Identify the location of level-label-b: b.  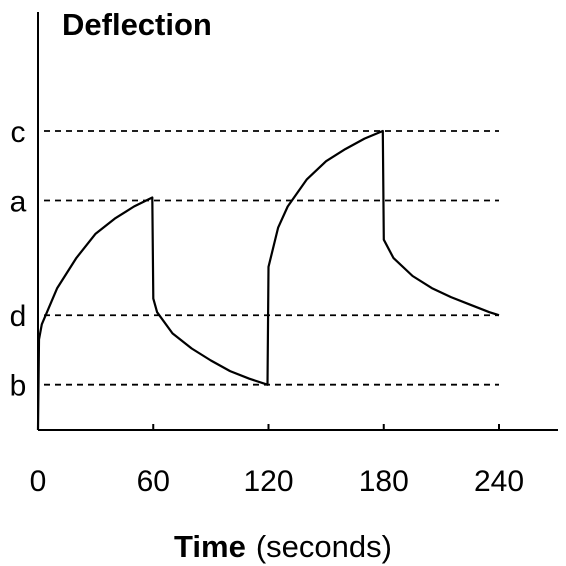
(18, 386).